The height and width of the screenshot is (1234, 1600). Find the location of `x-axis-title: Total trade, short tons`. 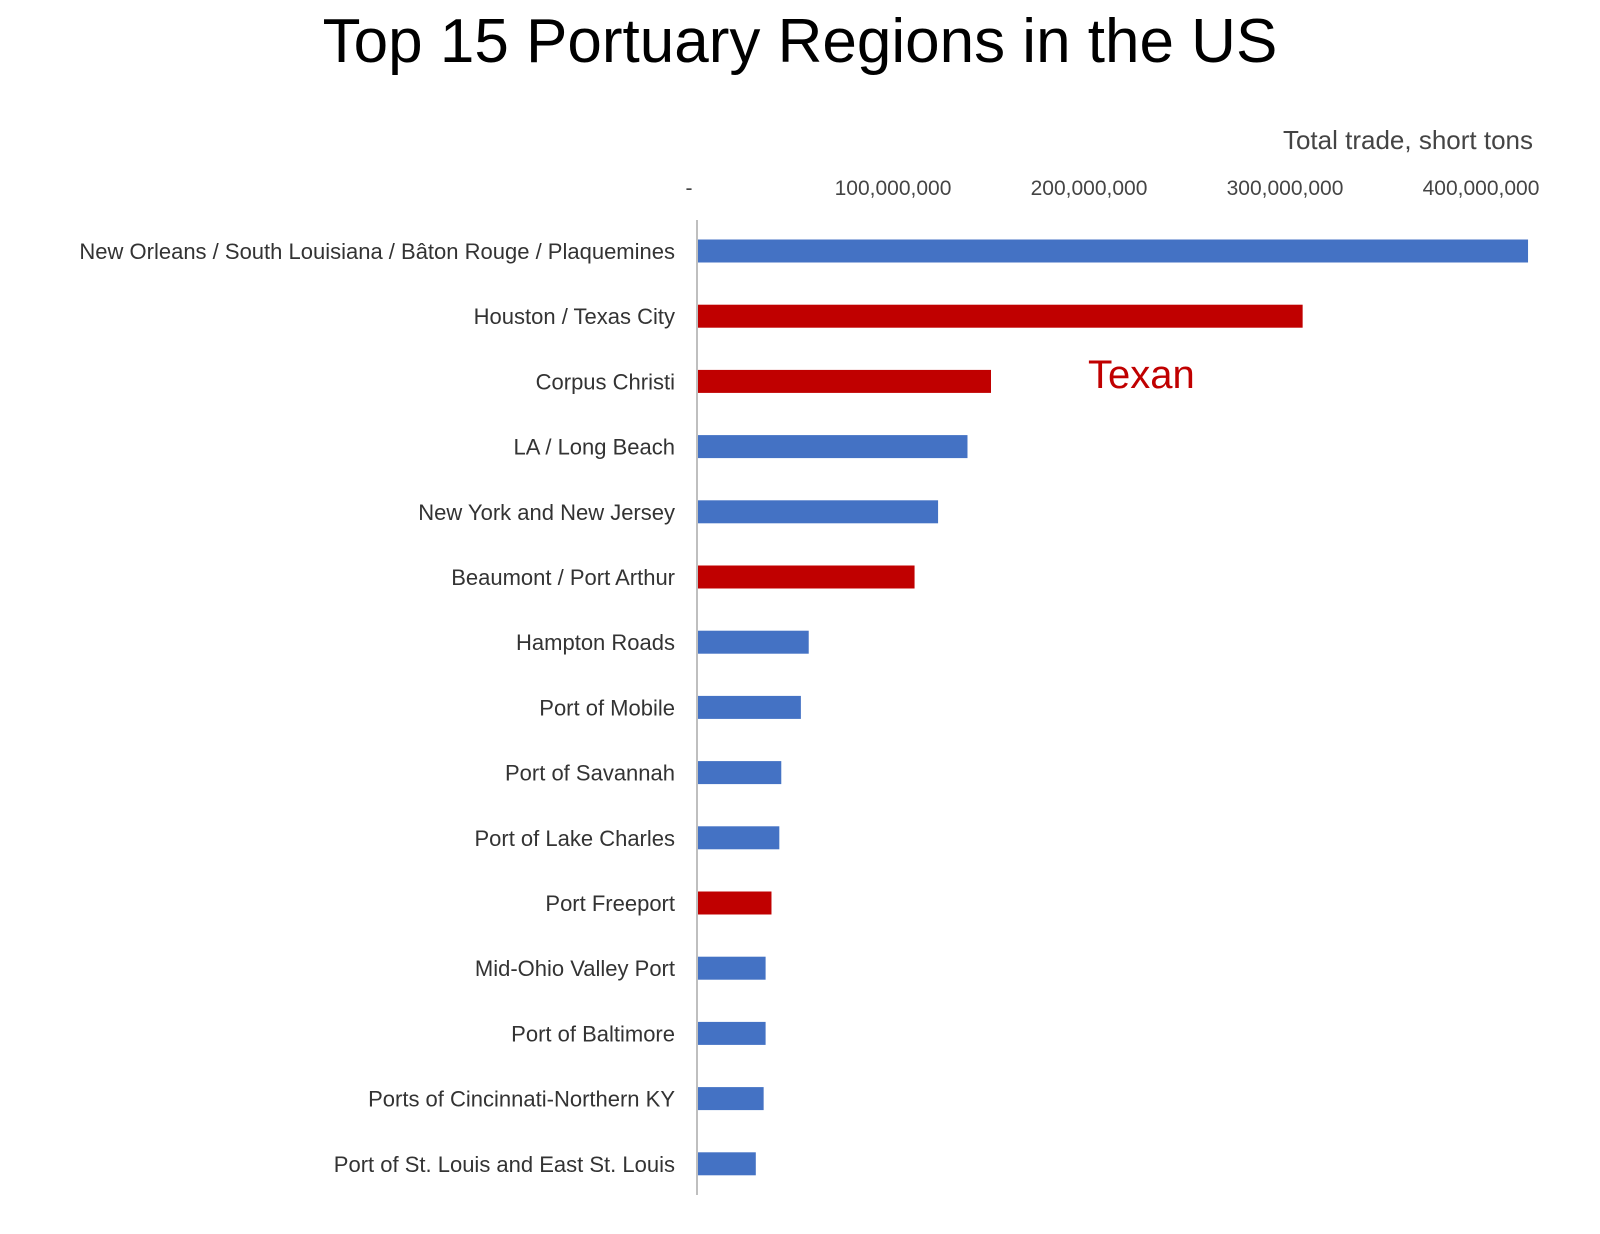

x-axis-title: Total trade, short tons is located at coordinates (1408, 140).